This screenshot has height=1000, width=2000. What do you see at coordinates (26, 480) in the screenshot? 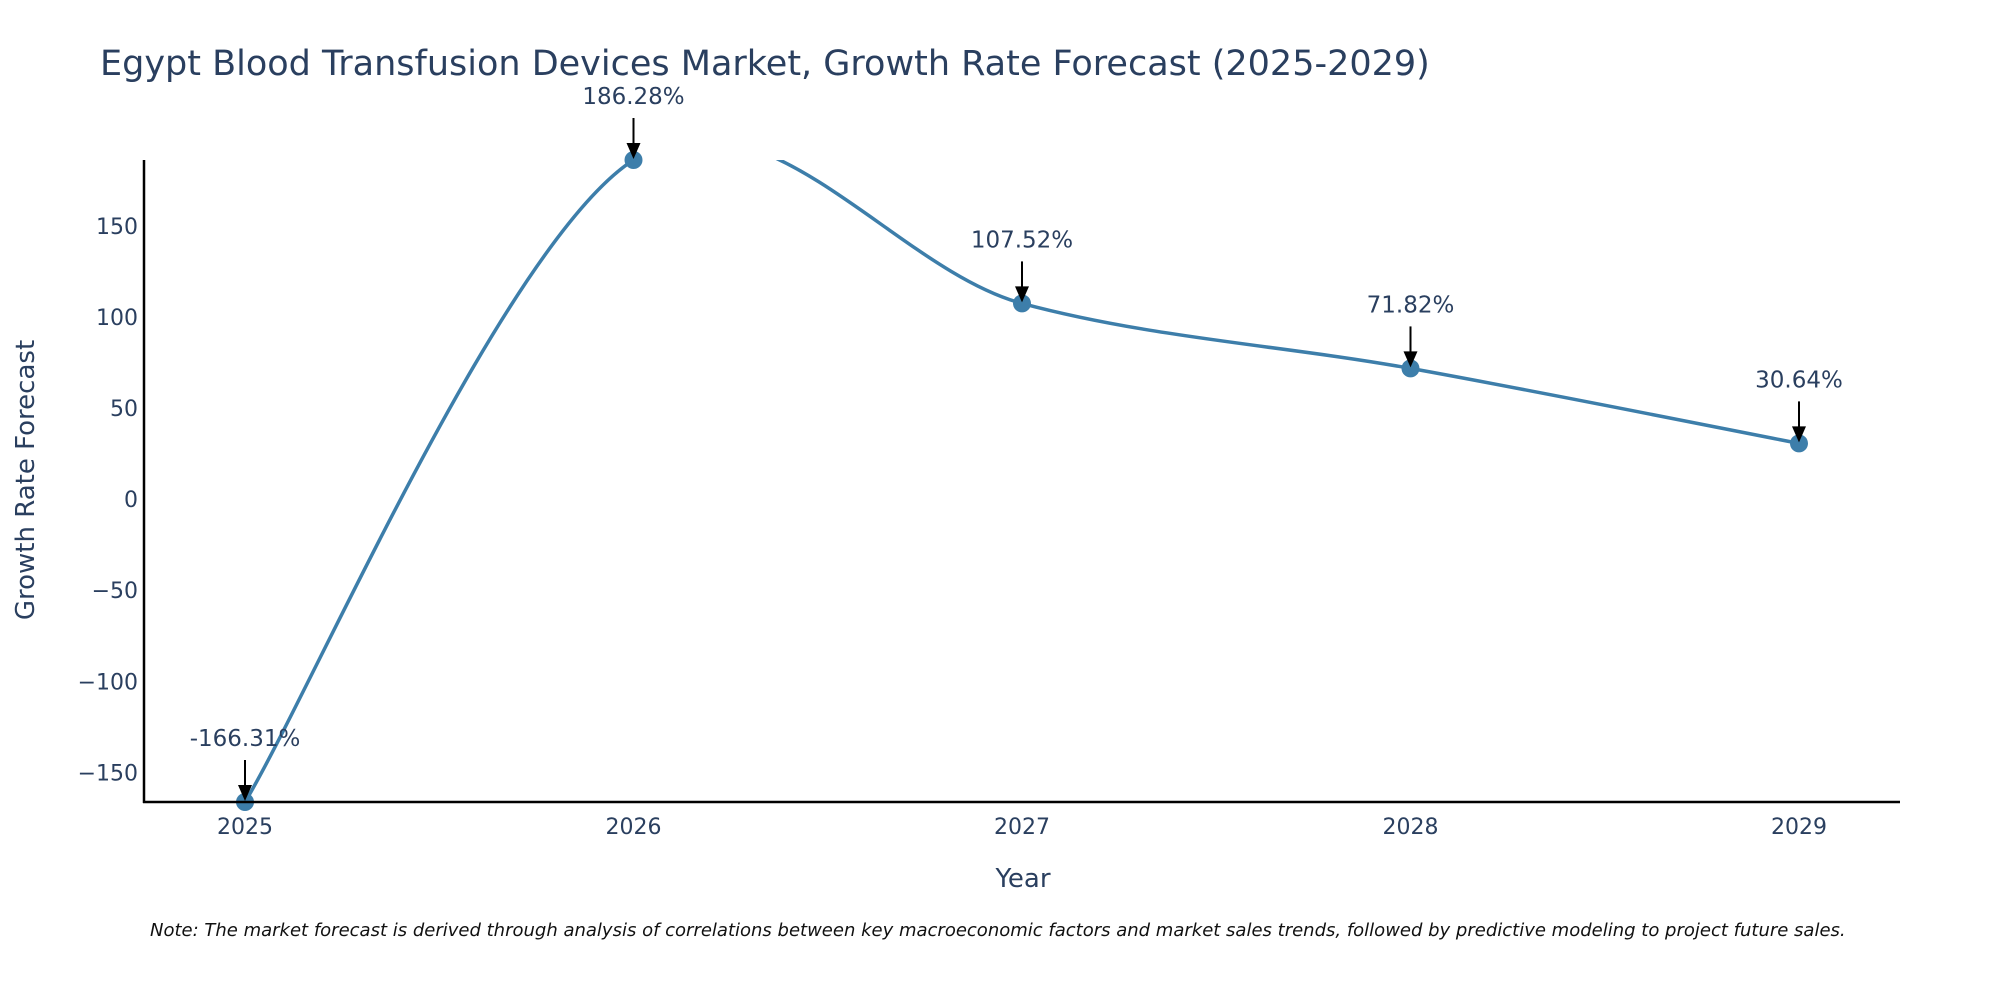
I see `y-axis-label: Growth Rate Forecast` at bounding box center [26, 480].